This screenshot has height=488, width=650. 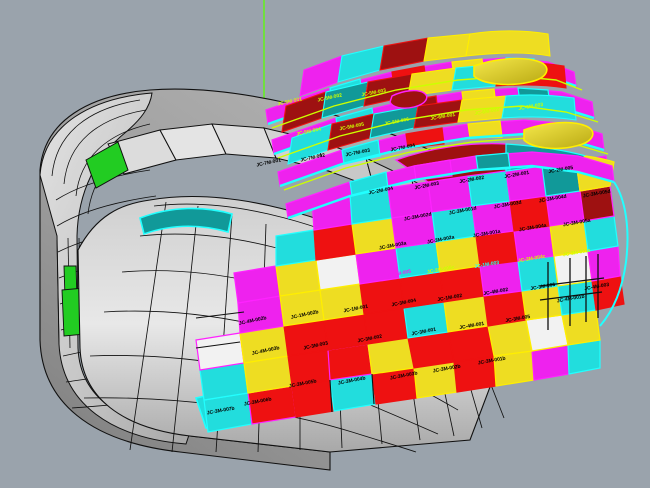 What do you see at coordinates (450, 298) in the screenshot?
I see `panel-label: JC-1M-002` at bounding box center [450, 298].